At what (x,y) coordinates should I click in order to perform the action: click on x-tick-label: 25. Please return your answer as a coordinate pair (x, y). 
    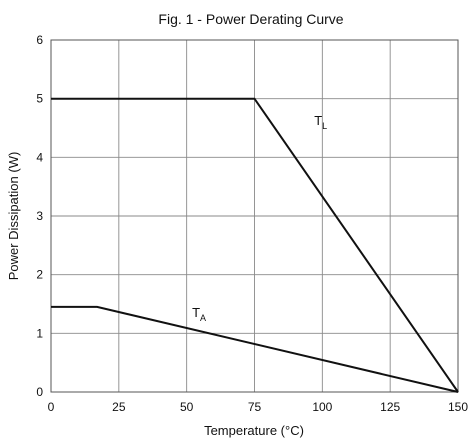
    Looking at the image, I should click on (119, 407).